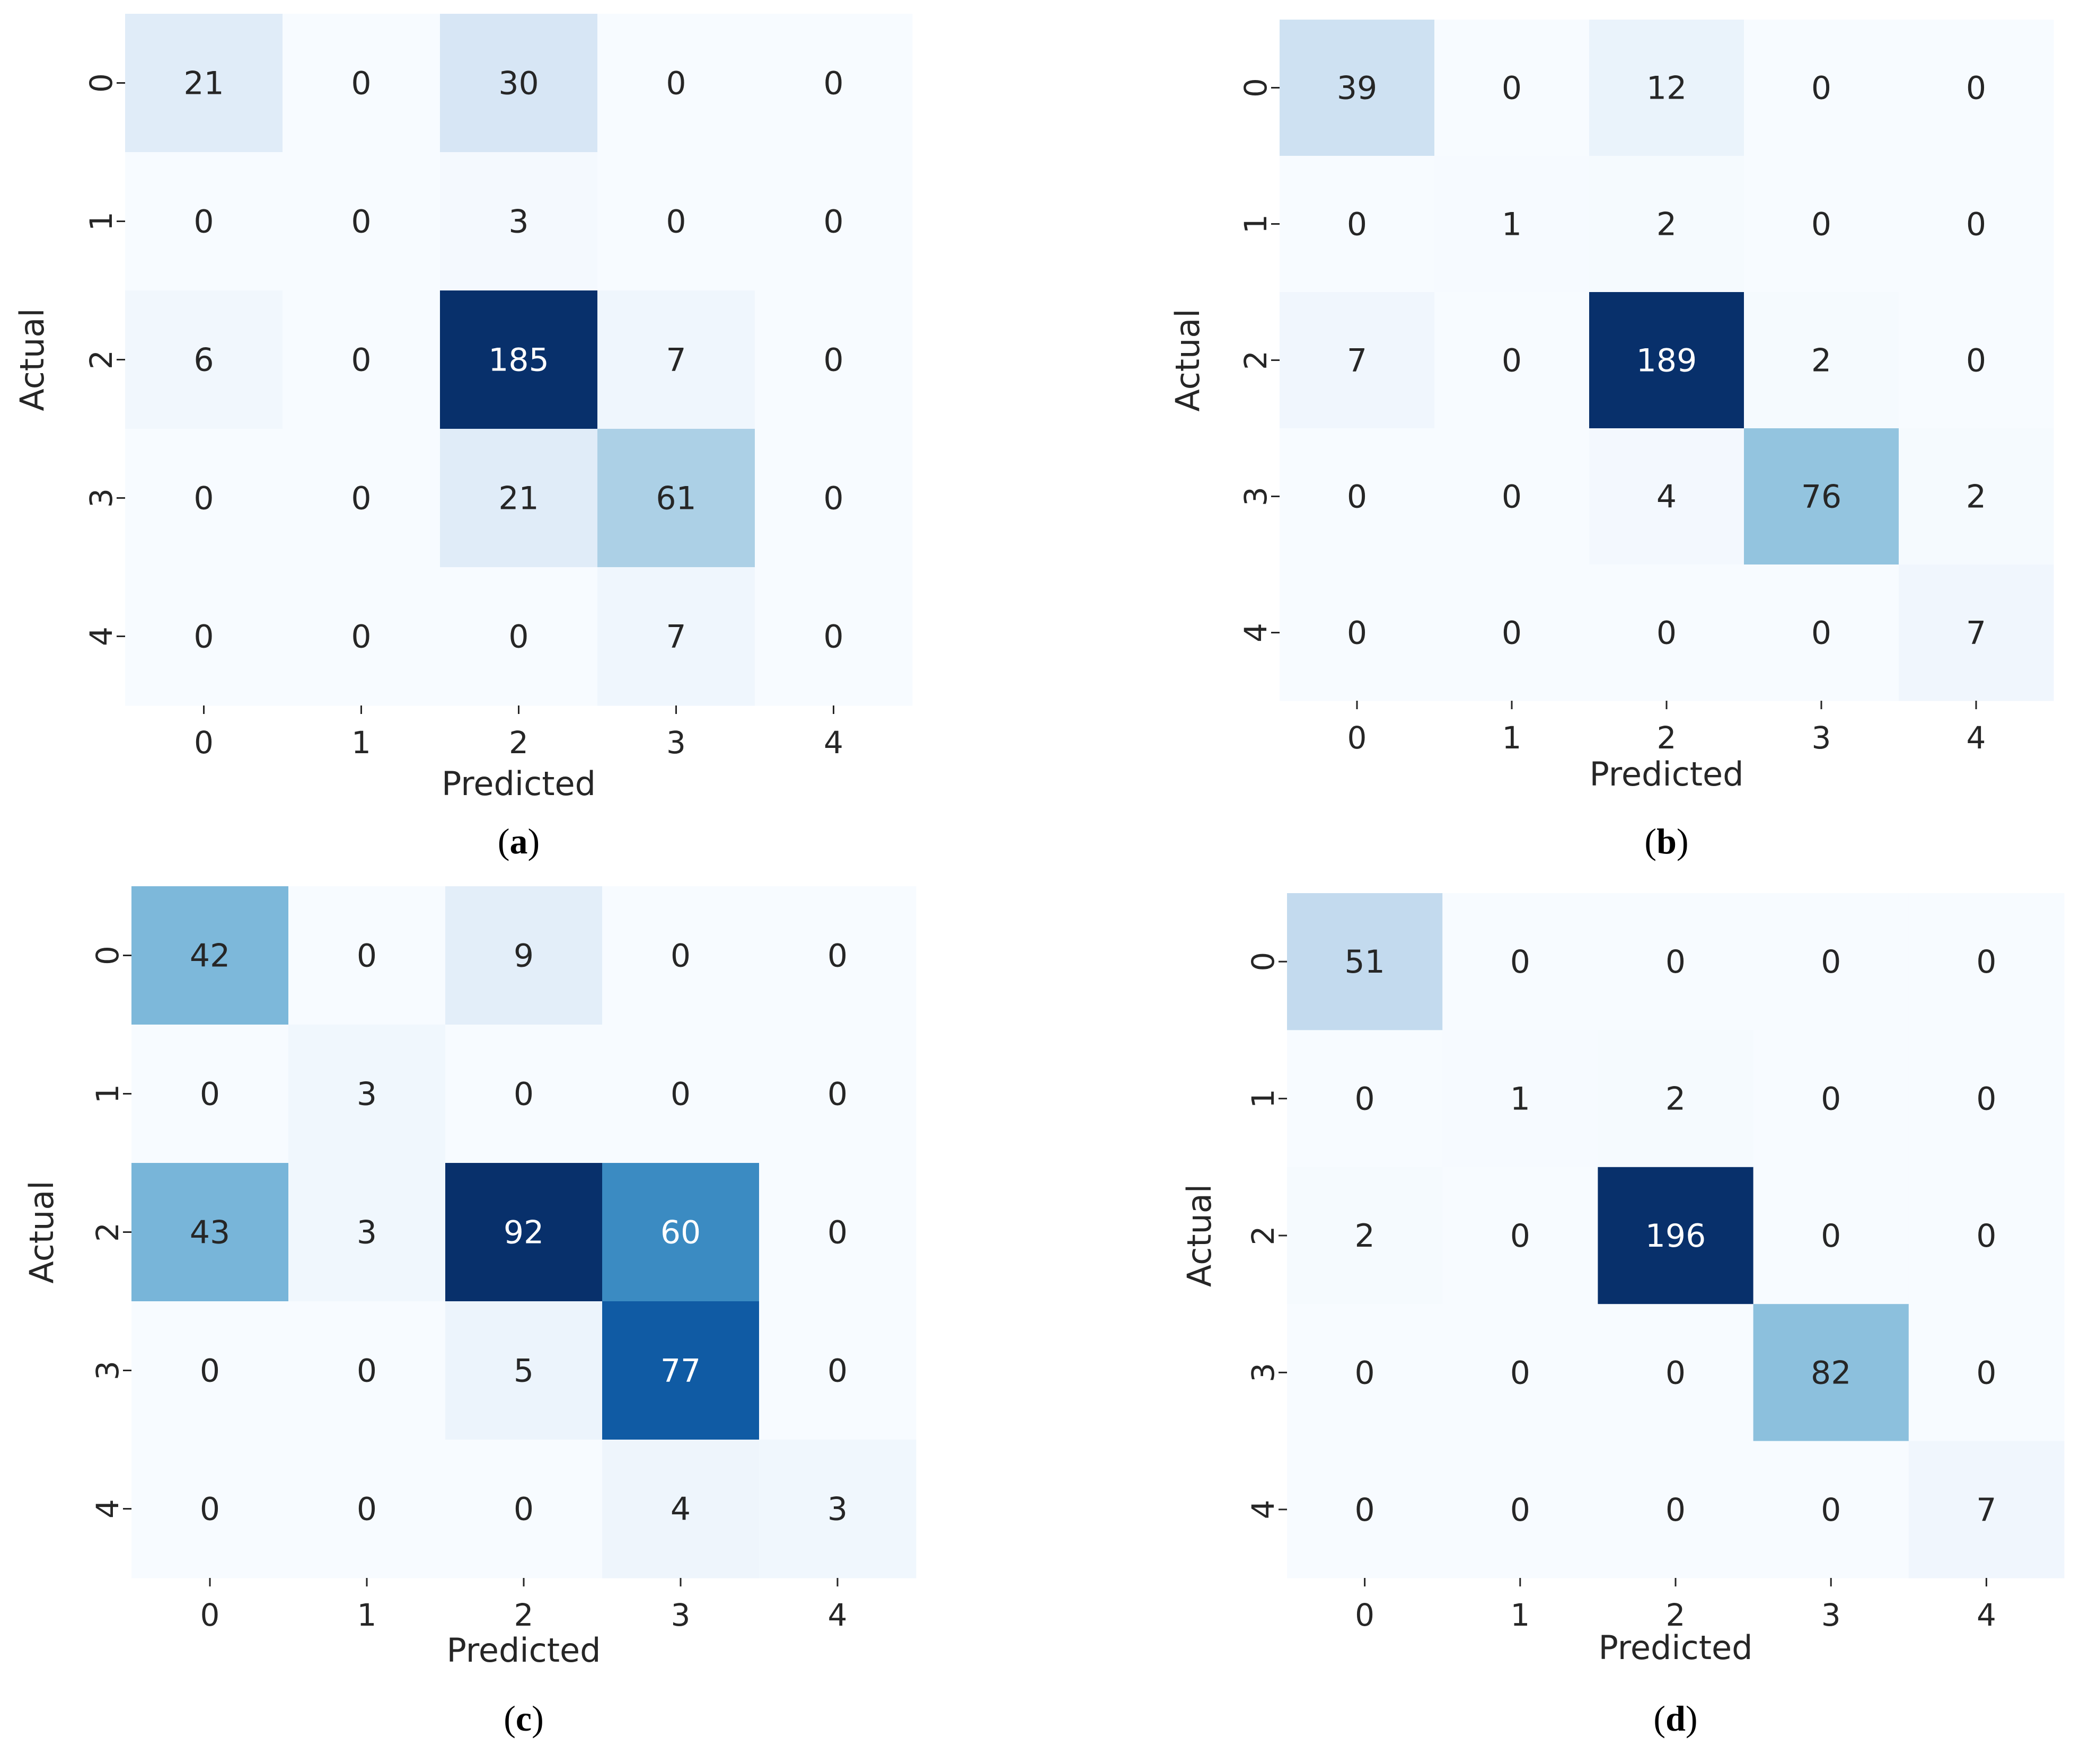 The image size is (2080, 1764). Describe the element at coordinates (681, 1370) in the screenshot. I see `cell-c-r3-c3` at that location.